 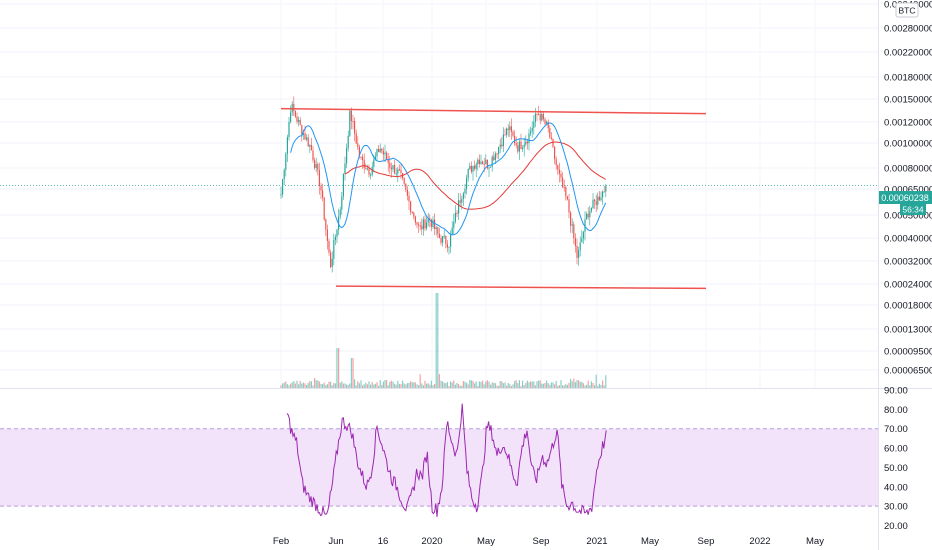 I want to click on support-trendline, so click(x=521, y=287).